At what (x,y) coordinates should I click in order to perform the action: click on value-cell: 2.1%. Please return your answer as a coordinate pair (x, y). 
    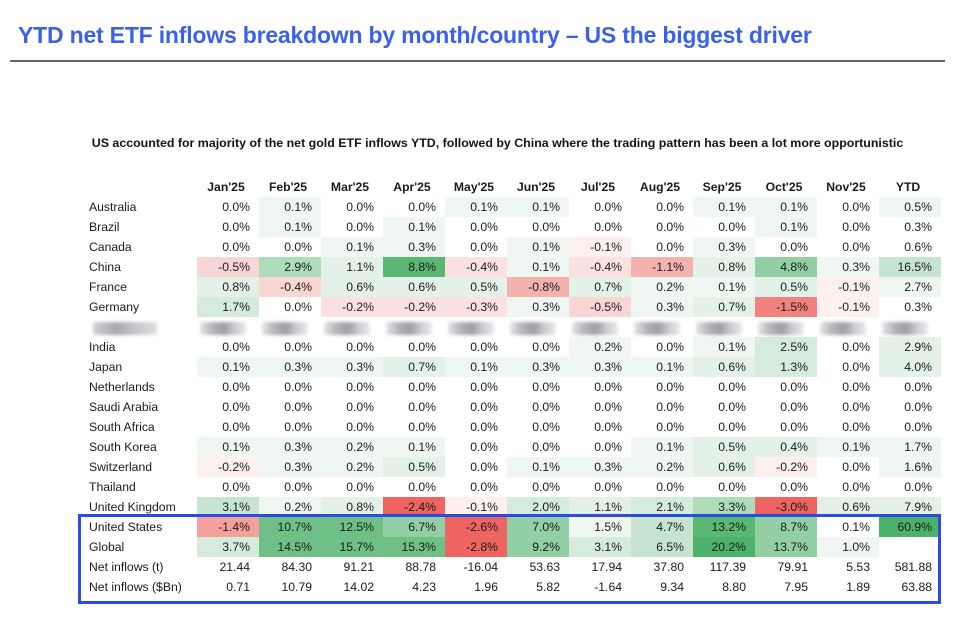
    Looking at the image, I should click on (662, 507).